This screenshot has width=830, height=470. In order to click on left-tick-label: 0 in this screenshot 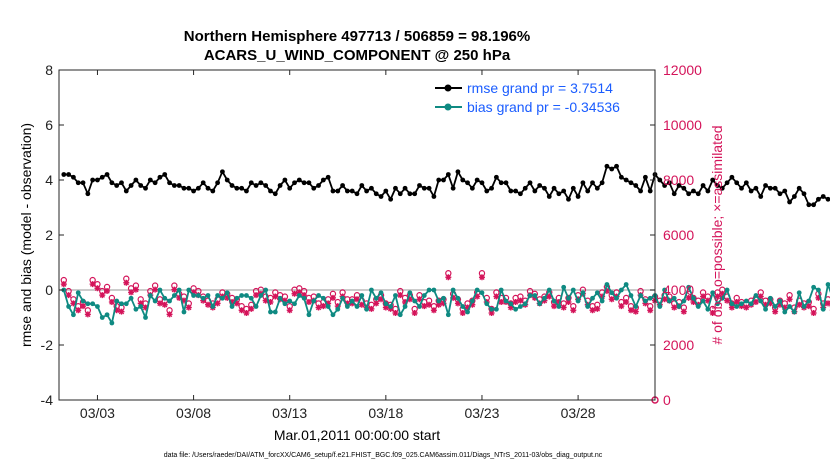, I will do `click(49, 290)`.